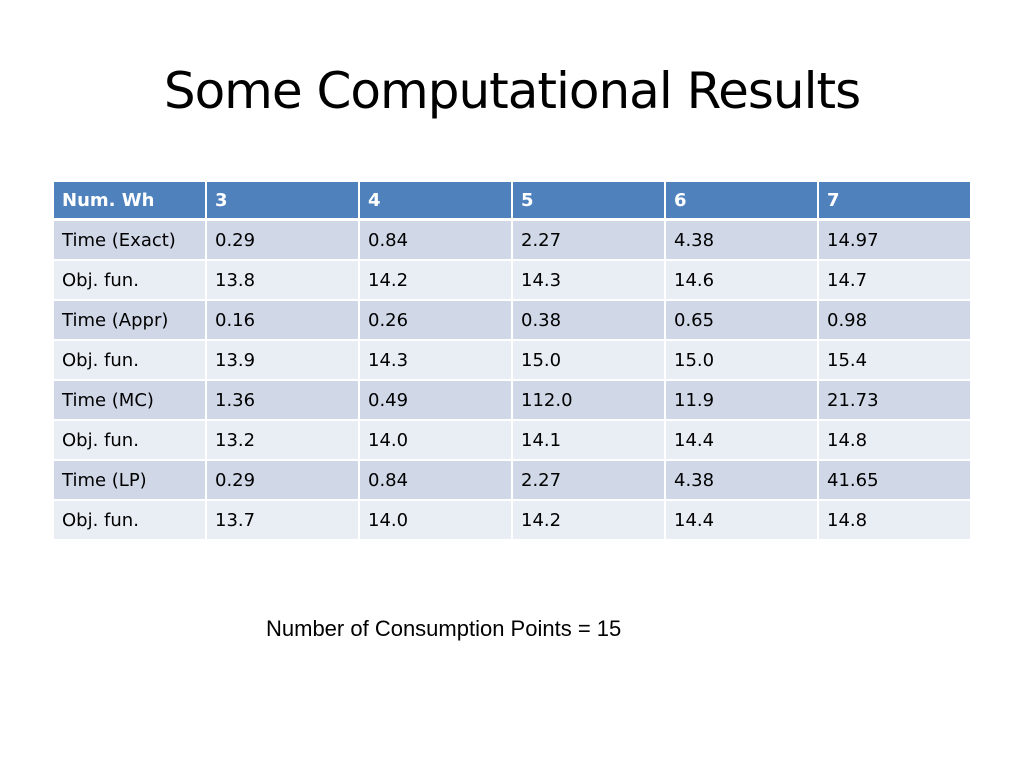  What do you see at coordinates (282, 520) in the screenshot?
I see `table-cell: 13.7` at bounding box center [282, 520].